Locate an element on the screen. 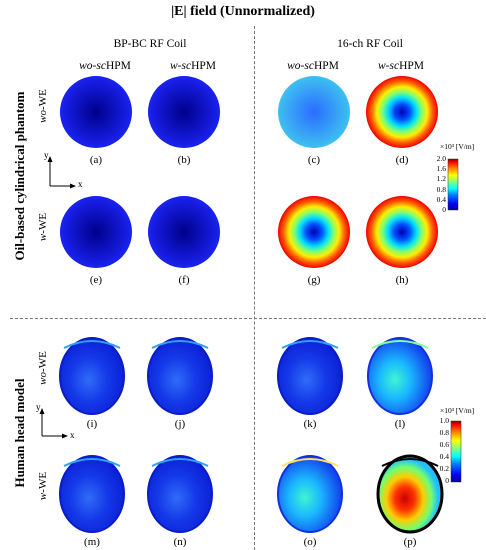 This screenshot has width=486, height=550. caption-b: (b) is located at coordinates (184, 160).